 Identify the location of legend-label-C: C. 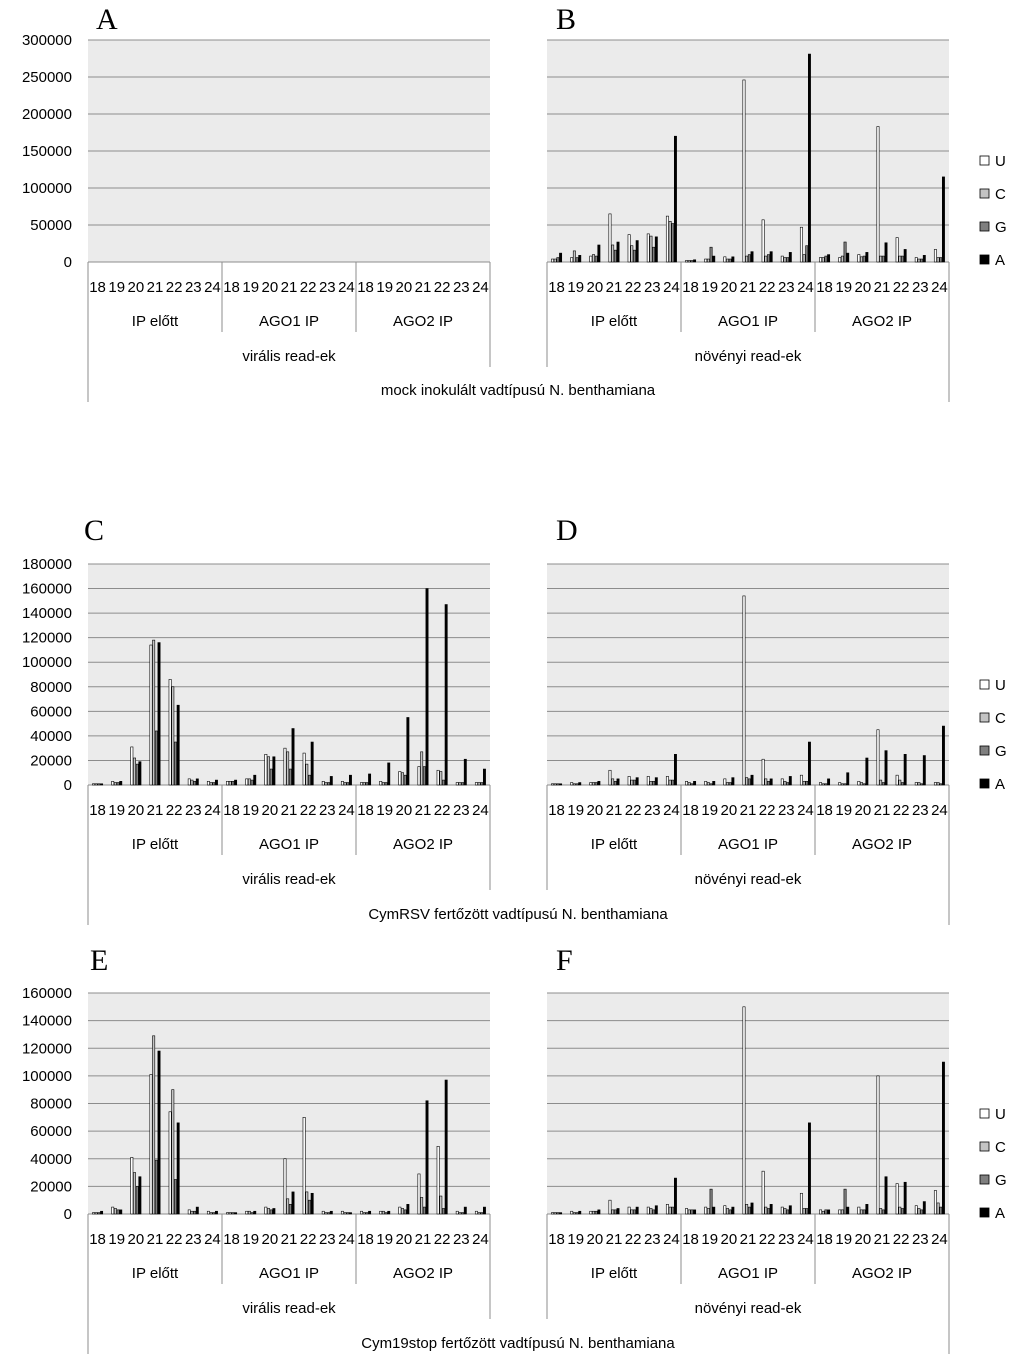
(1000, 718).